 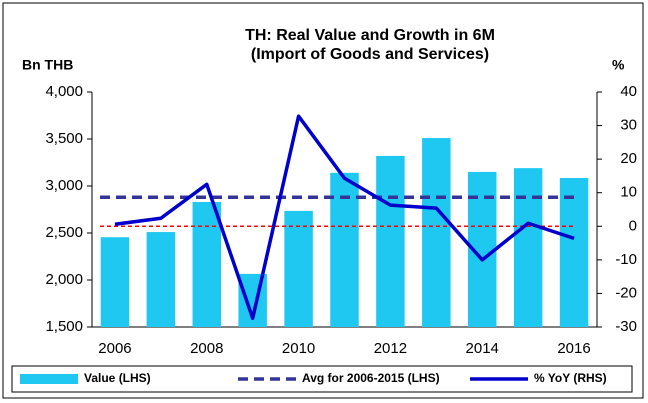 I want to click on y-tick-label: 3,500, so click(x=64, y=138).